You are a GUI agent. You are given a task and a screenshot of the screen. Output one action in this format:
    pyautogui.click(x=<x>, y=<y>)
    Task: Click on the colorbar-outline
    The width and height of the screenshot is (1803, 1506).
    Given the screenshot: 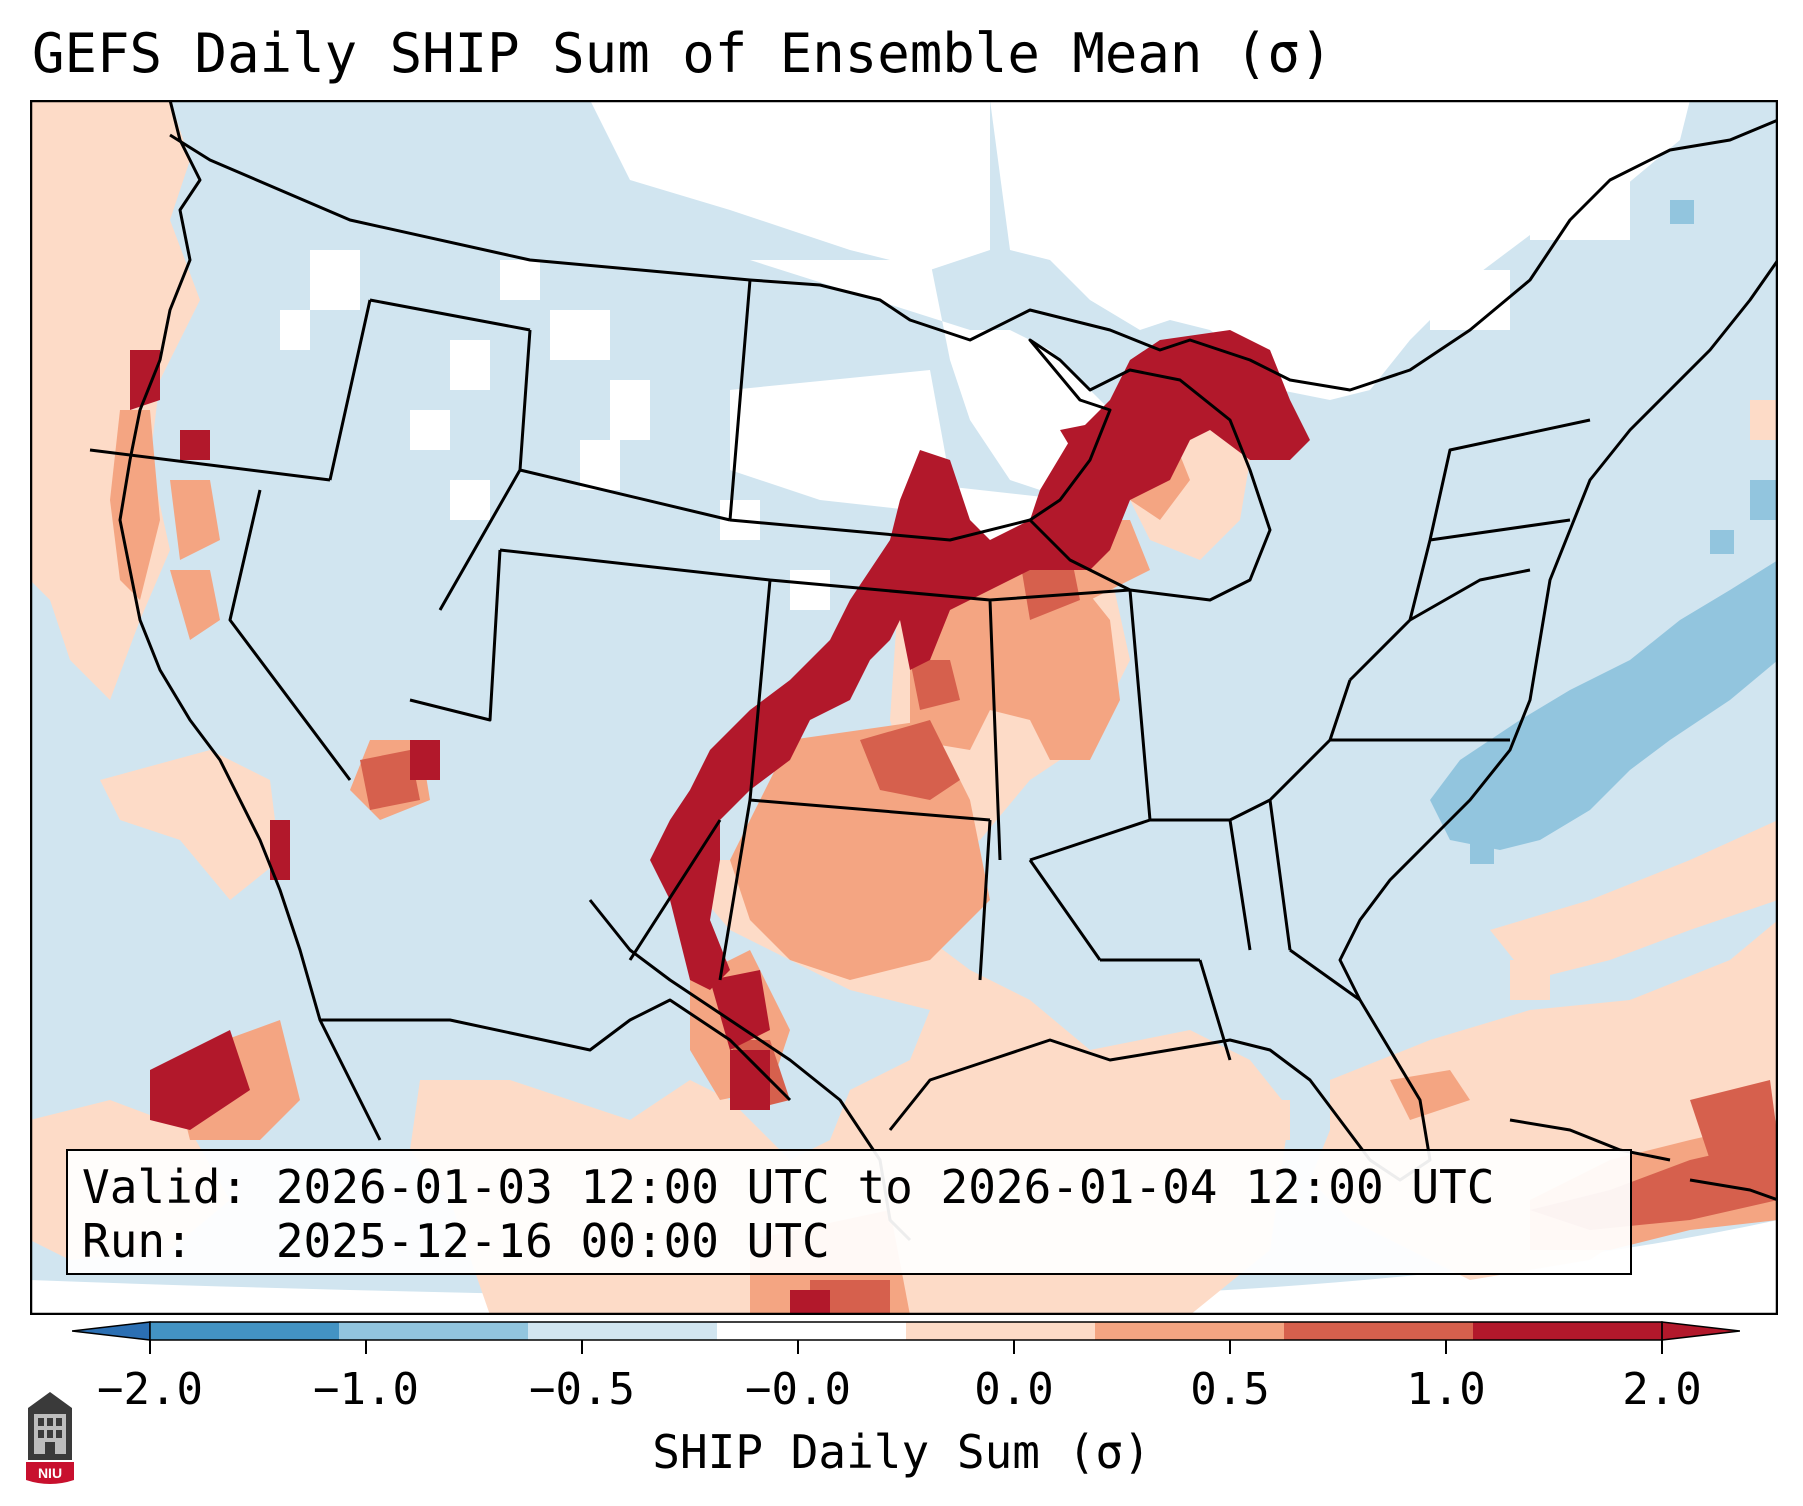 What is the action you would take?
    pyautogui.click(x=906, y=1331)
    